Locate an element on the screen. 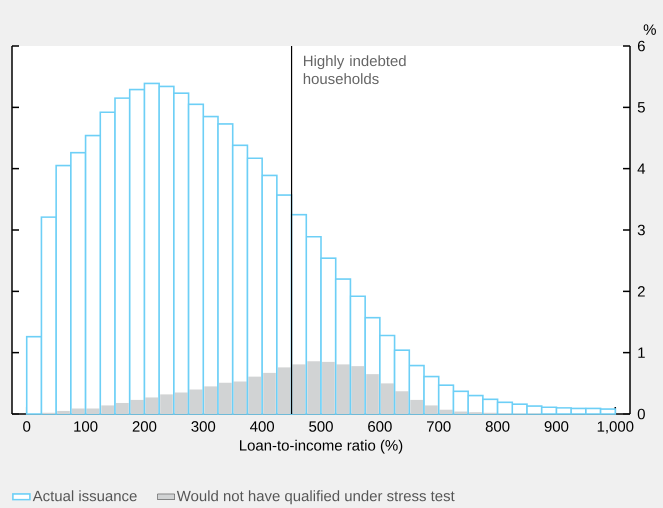 The width and height of the screenshot is (663, 508). x-tick-label: 800 is located at coordinates (498, 426).